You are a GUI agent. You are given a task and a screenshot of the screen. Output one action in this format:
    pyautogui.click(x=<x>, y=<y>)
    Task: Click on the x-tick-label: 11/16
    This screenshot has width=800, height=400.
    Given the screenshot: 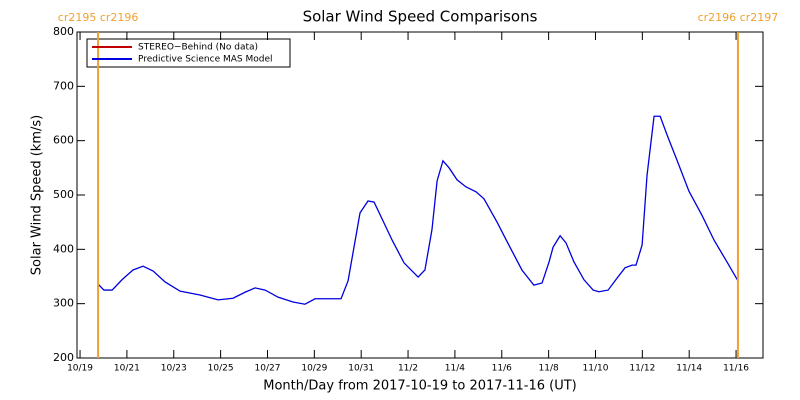 What is the action you would take?
    pyautogui.click(x=736, y=369)
    